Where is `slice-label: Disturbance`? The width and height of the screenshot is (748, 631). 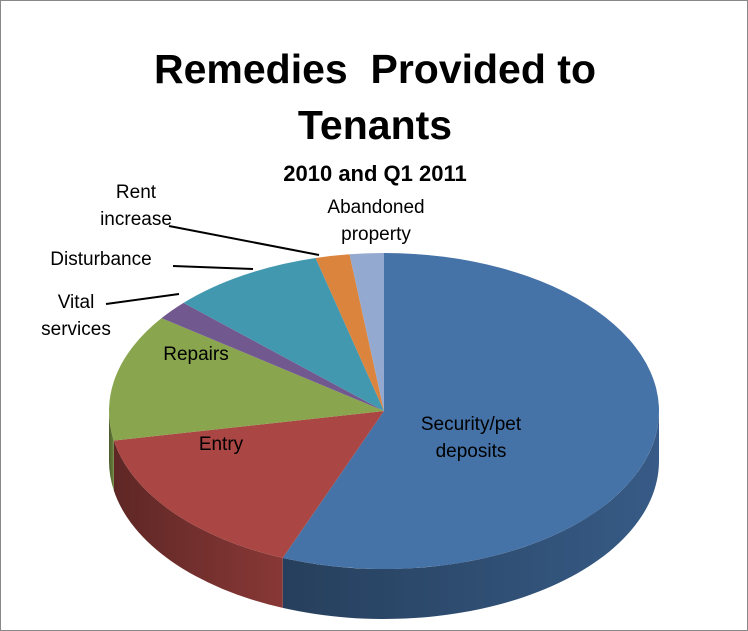
slice-label: Disturbance is located at coordinates (101, 259).